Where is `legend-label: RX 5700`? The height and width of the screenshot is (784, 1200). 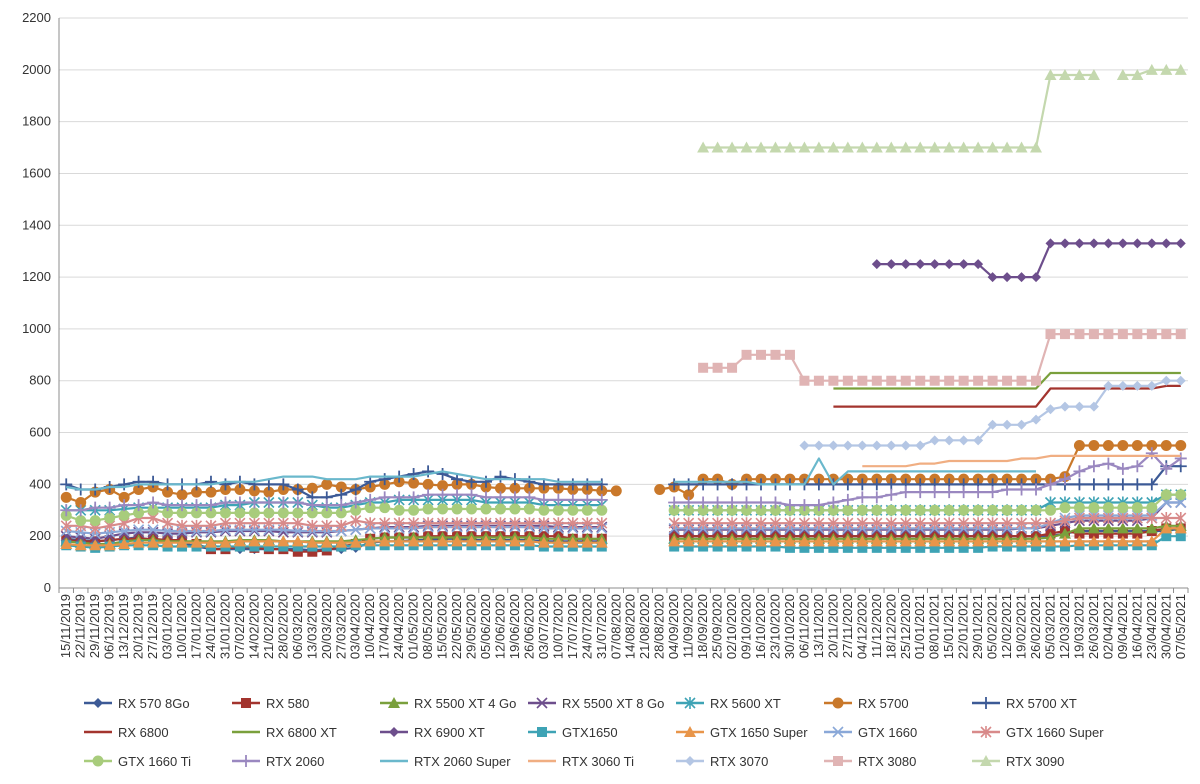
legend-label: RX 5700 is located at coordinates (883, 703).